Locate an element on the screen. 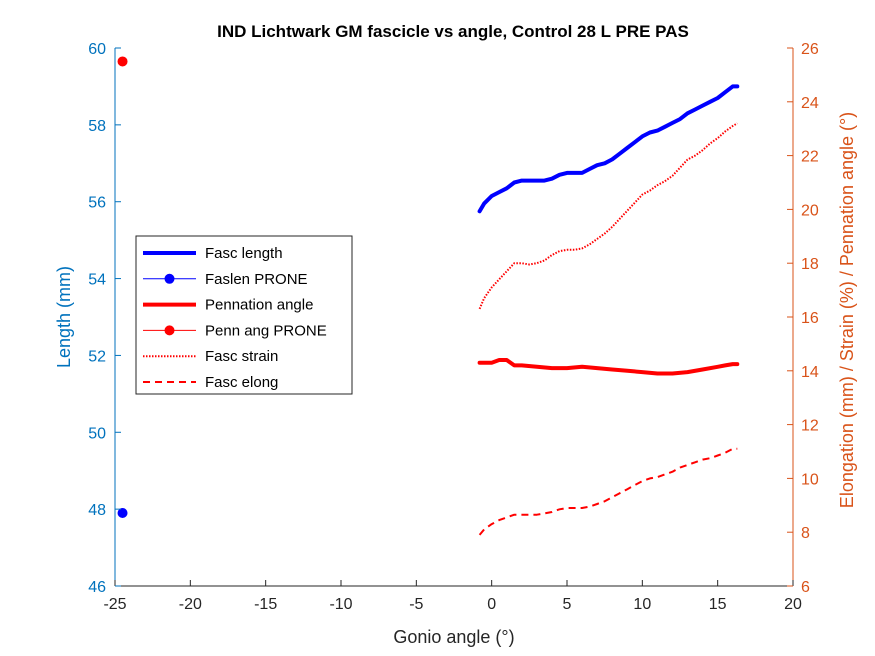 The height and width of the screenshot is (656, 875). x-tick-label: 10 is located at coordinates (642, 604).